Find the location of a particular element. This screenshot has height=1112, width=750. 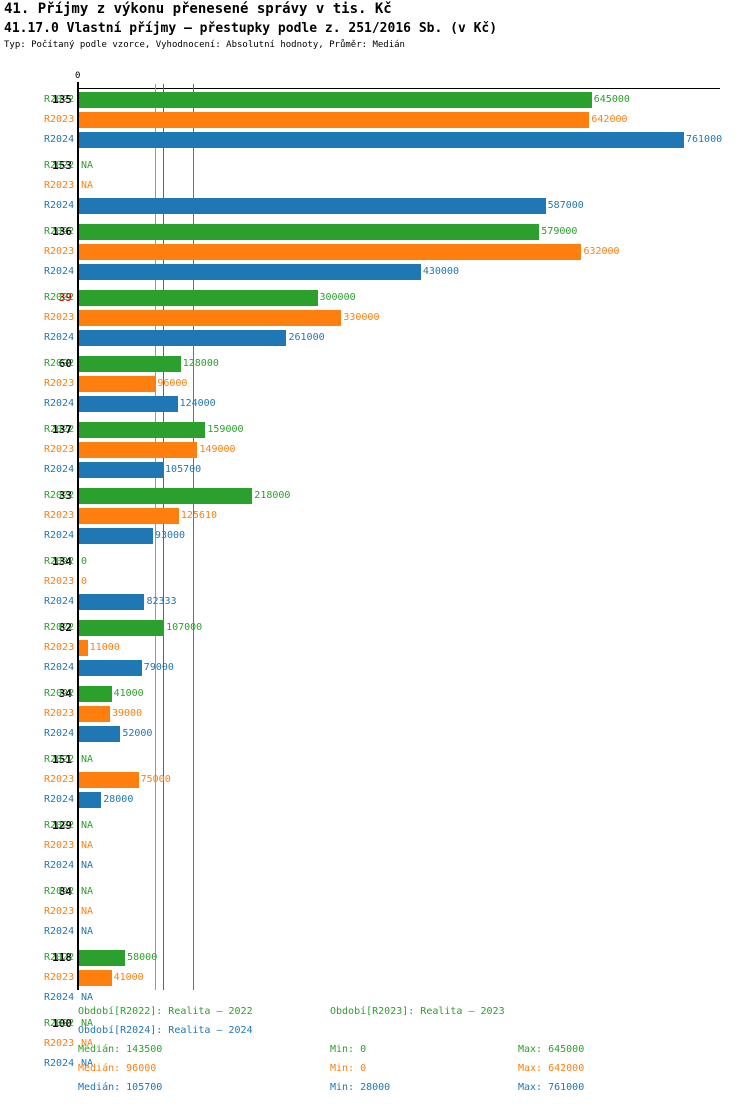

chart-bar-row: R2022 300000 is located at coordinates (375, 298).